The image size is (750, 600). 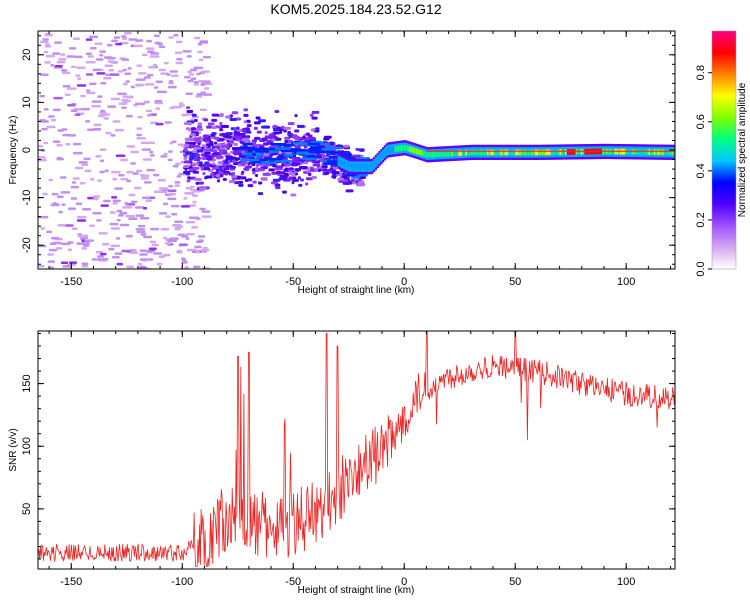 What do you see at coordinates (701, 170) in the screenshot?
I see `colorbar-tick-label: 0.4` at bounding box center [701, 170].